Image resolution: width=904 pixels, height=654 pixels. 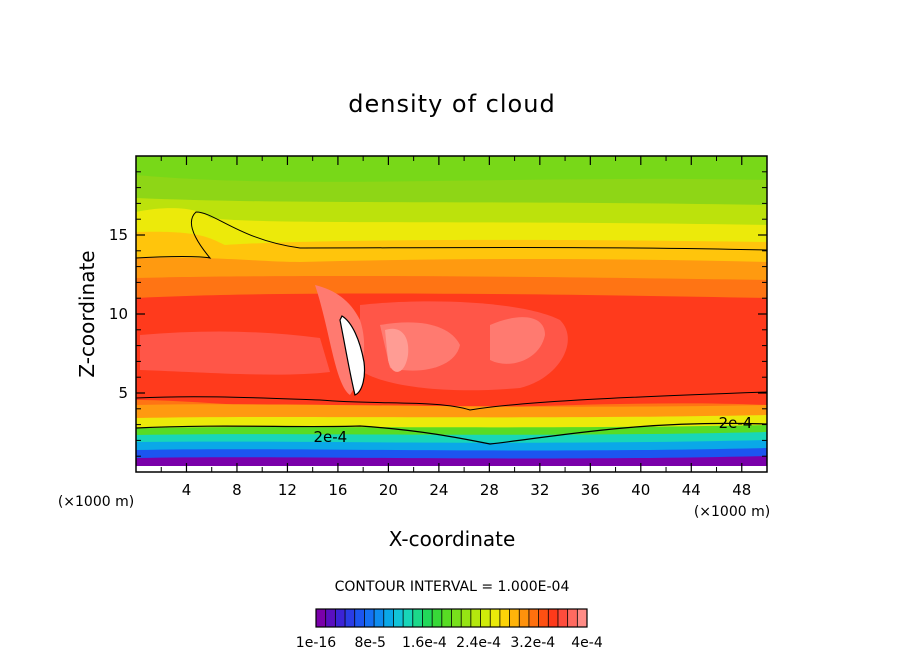 What do you see at coordinates (235, 353) in the screenshot?
I see `field-core-light-red` at bounding box center [235, 353].